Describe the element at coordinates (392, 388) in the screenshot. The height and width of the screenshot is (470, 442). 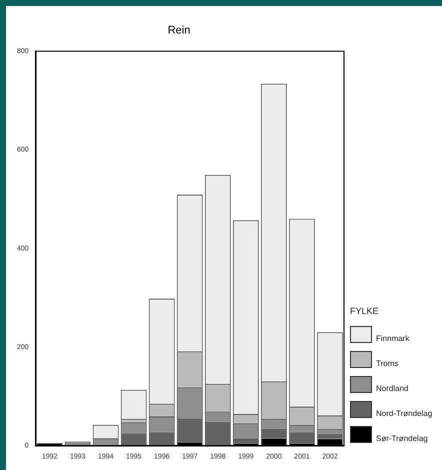
I see `legend-label: Nordland` at that location.